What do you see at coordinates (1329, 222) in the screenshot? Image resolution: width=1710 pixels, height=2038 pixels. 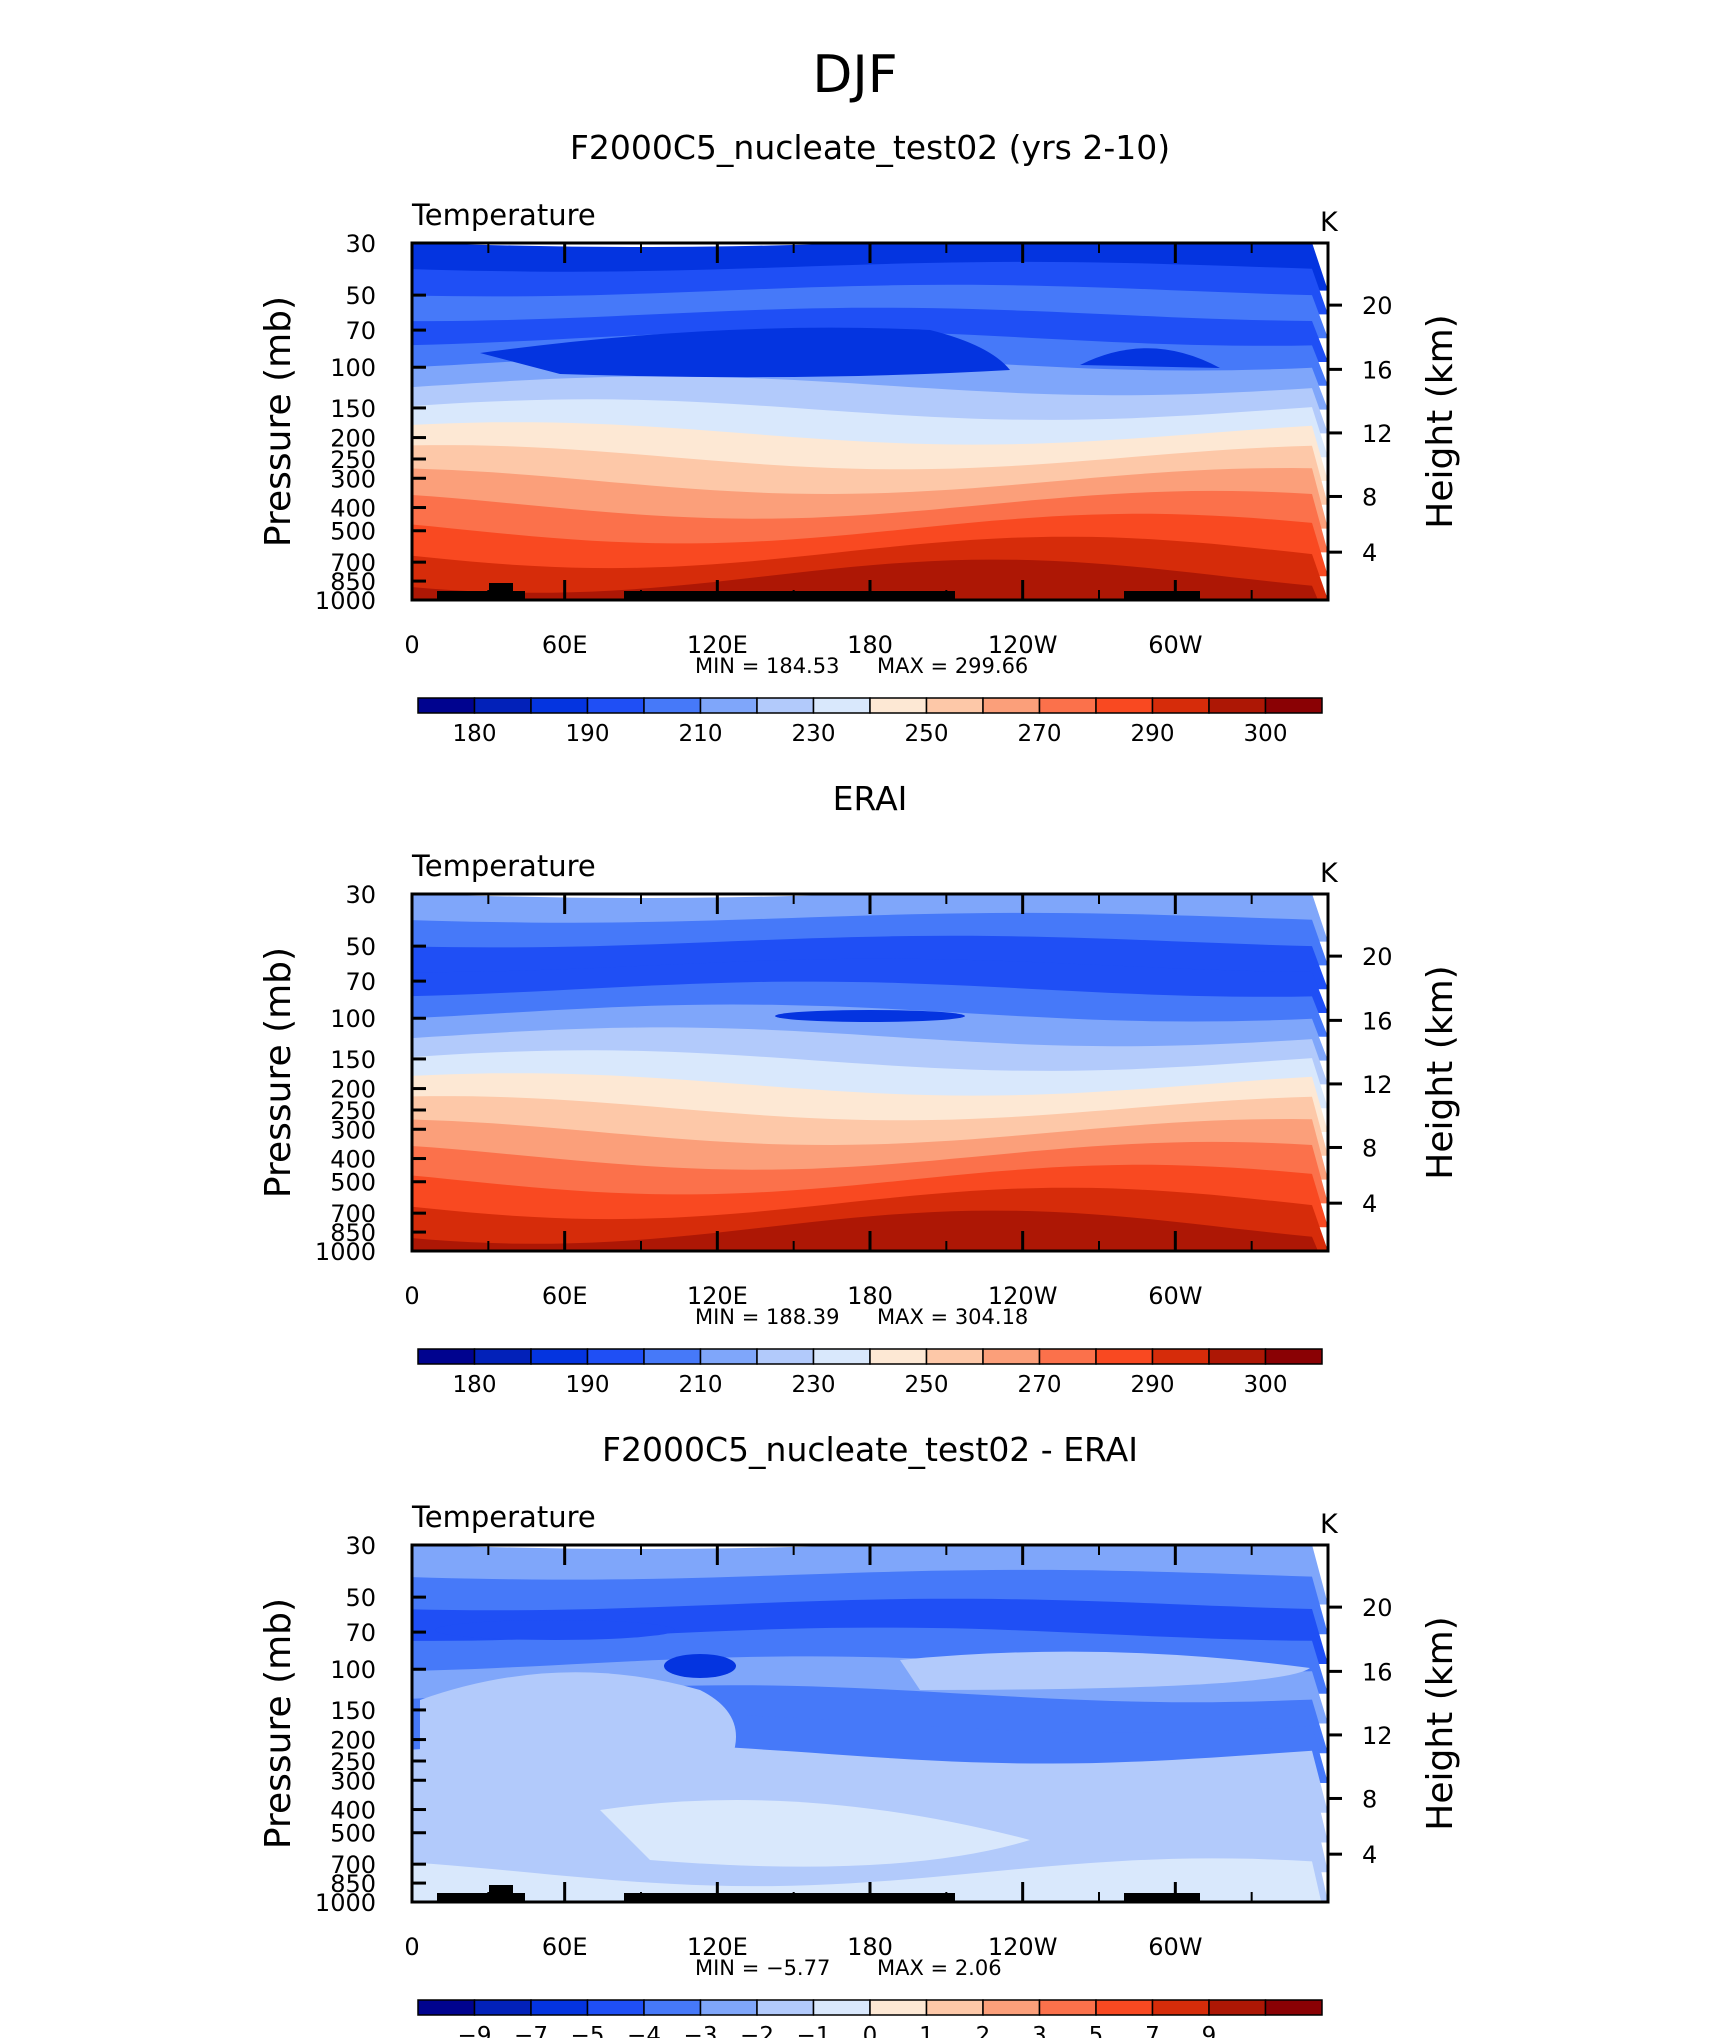 I see `units-label: K` at bounding box center [1329, 222].